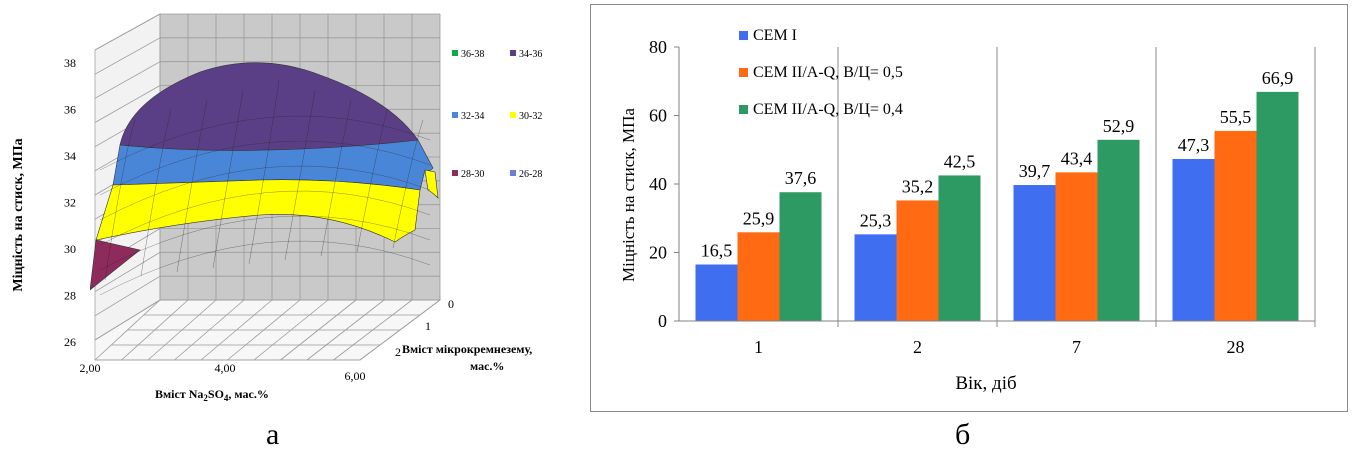 This screenshot has width=1354, height=457. What do you see at coordinates (963, 434) in the screenshot?
I see `panel-label-b: б` at bounding box center [963, 434].